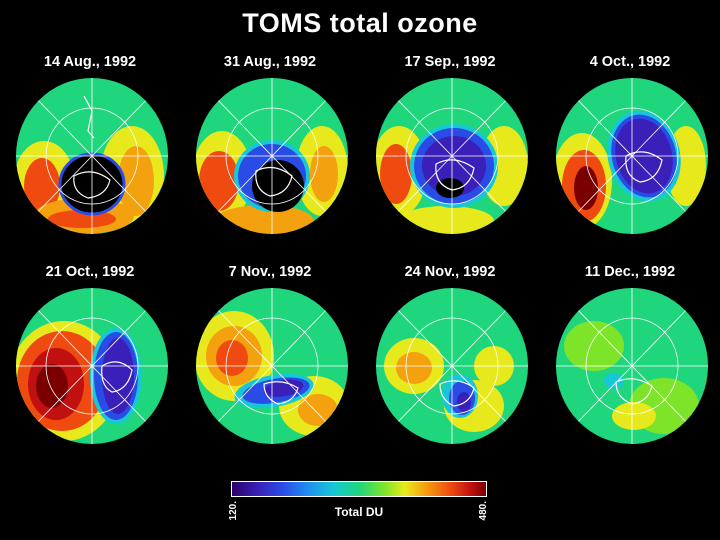 This screenshot has width=720, height=540. I want to click on map-panel-17-sep: 17 Sep., 1992, so click(450, 174).